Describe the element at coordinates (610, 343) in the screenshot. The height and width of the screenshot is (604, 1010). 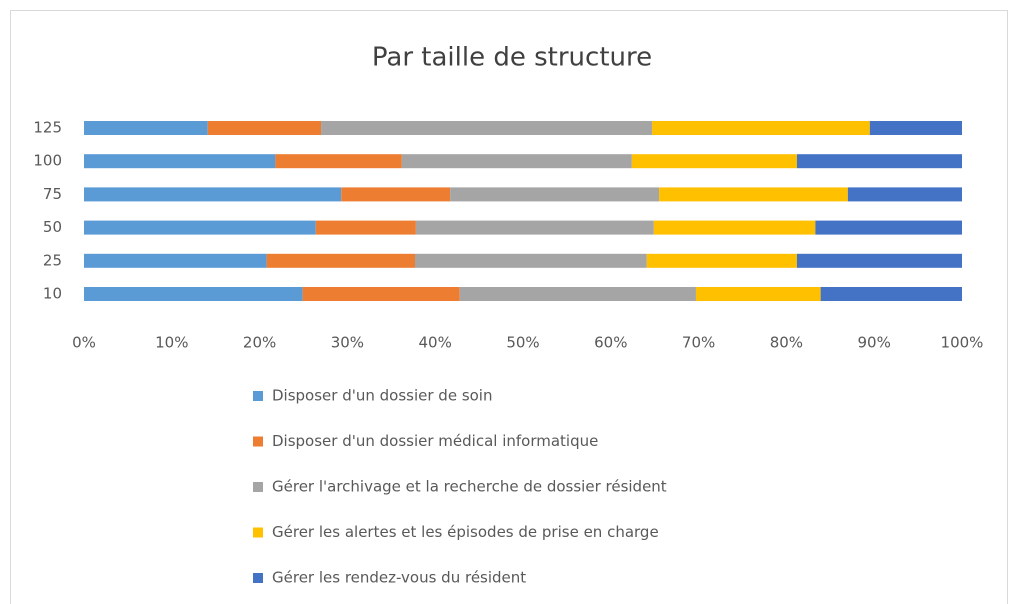
I see `x-tick-label: 60%` at that location.